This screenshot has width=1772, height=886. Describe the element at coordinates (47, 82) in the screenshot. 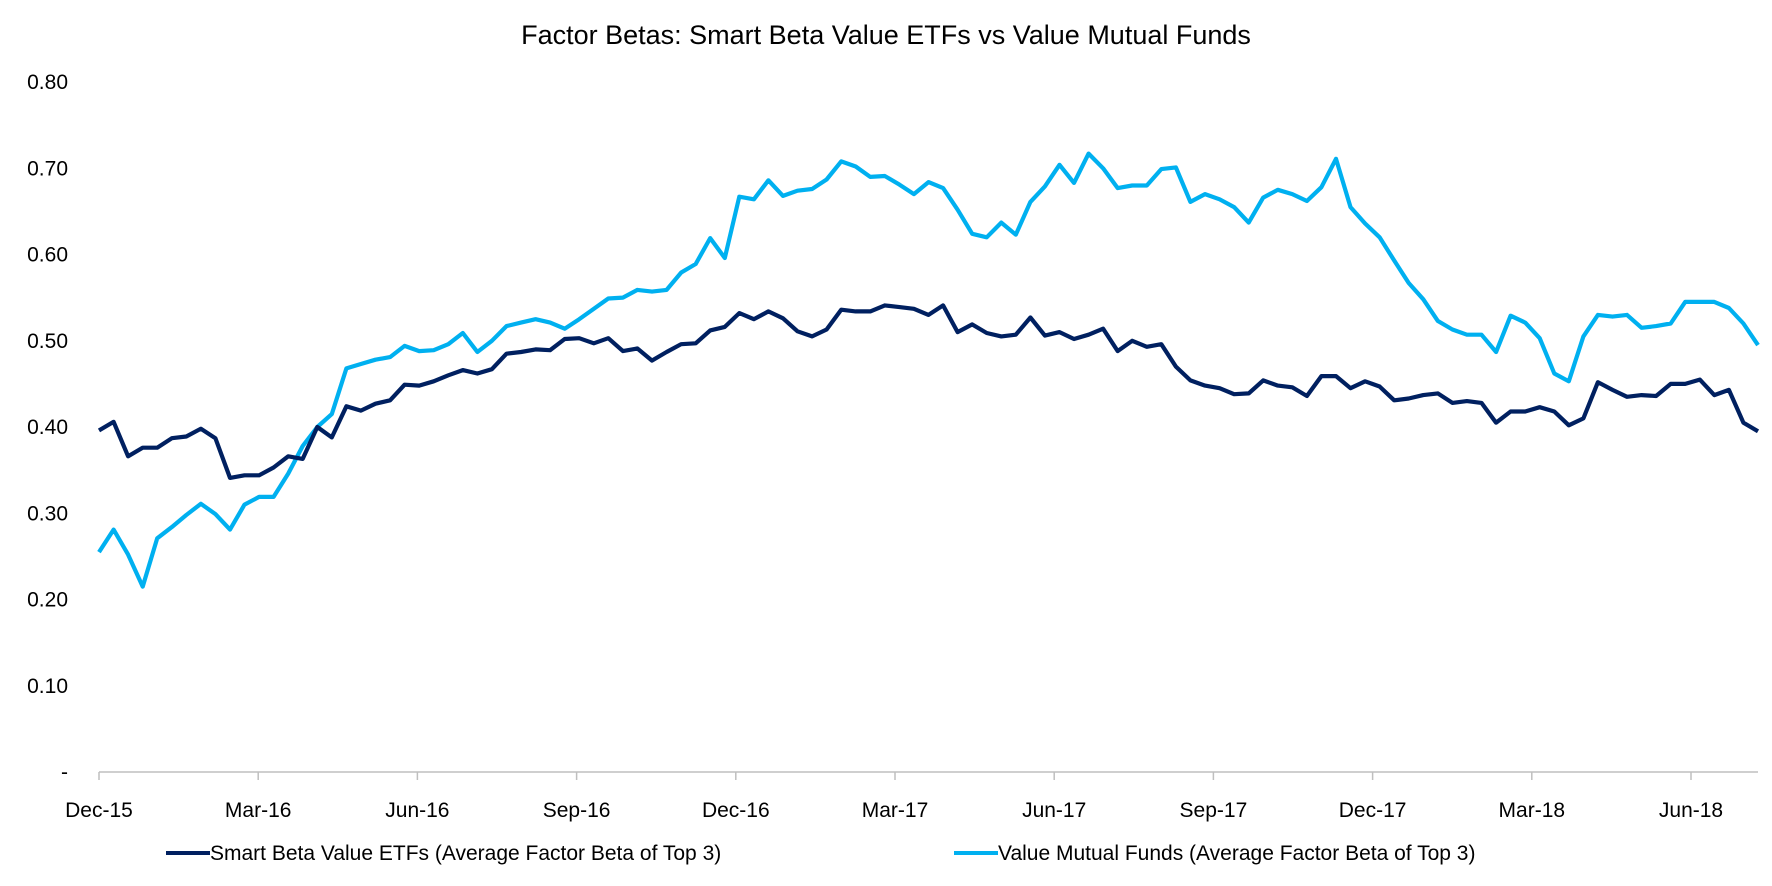

I see `y-tick-label: 0.80` at that location.